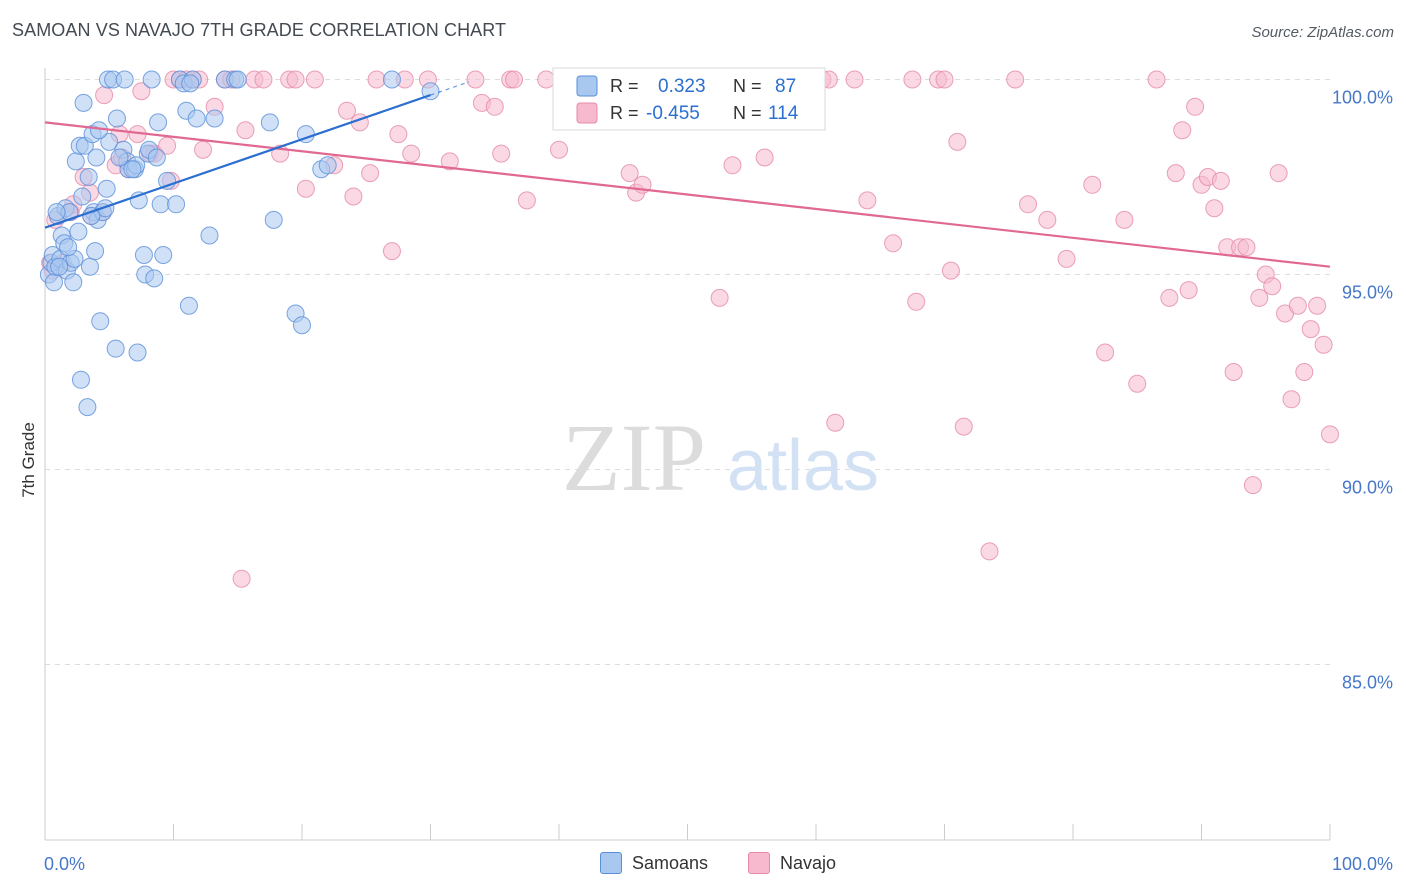 The height and width of the screenshot is (892, 1406). Describe the element at coordinates (64, 864) in the screenshot. I see `x-tick-label-min: 0.0%` at that location.